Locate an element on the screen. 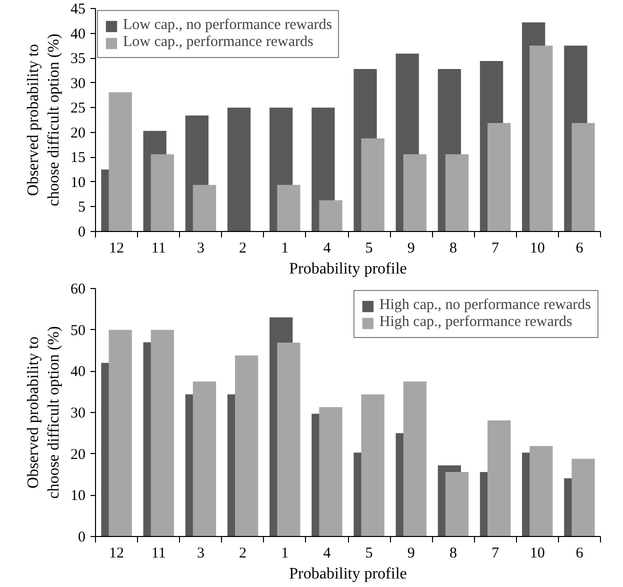 The height and width of the screenshot is (587, 623). legend-label: High cap., no performance rewards is located at coordinates (485, 305).